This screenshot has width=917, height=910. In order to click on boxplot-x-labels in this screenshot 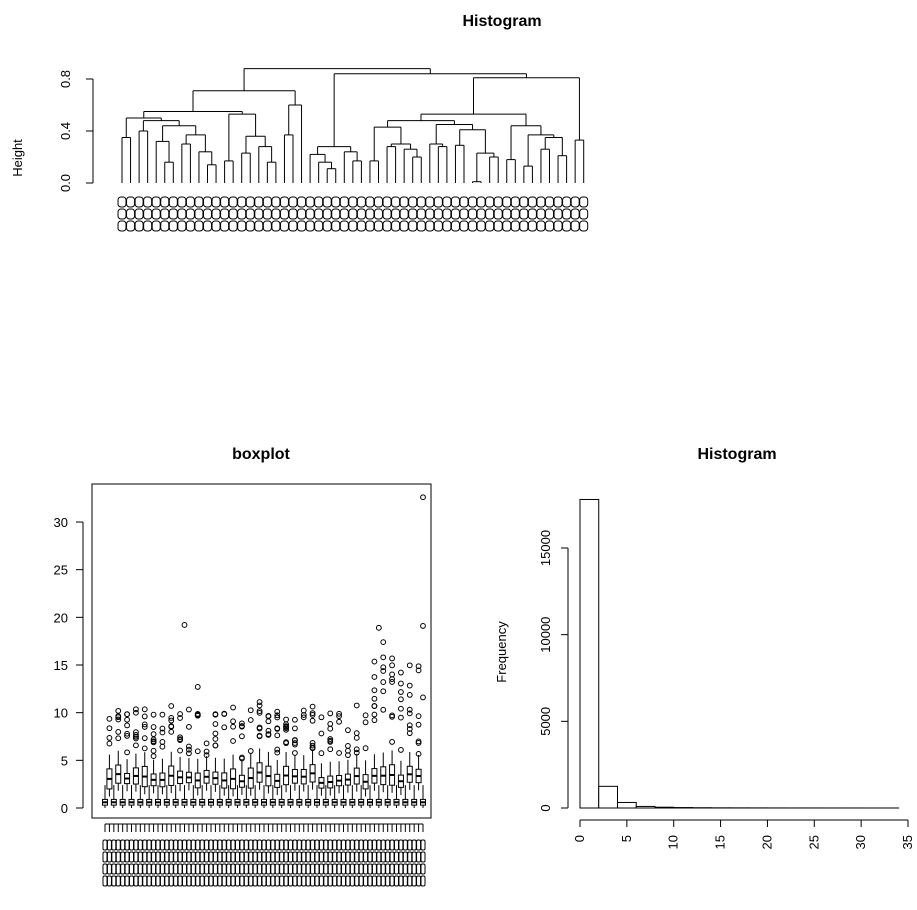, I will do `click(264, 855)`.